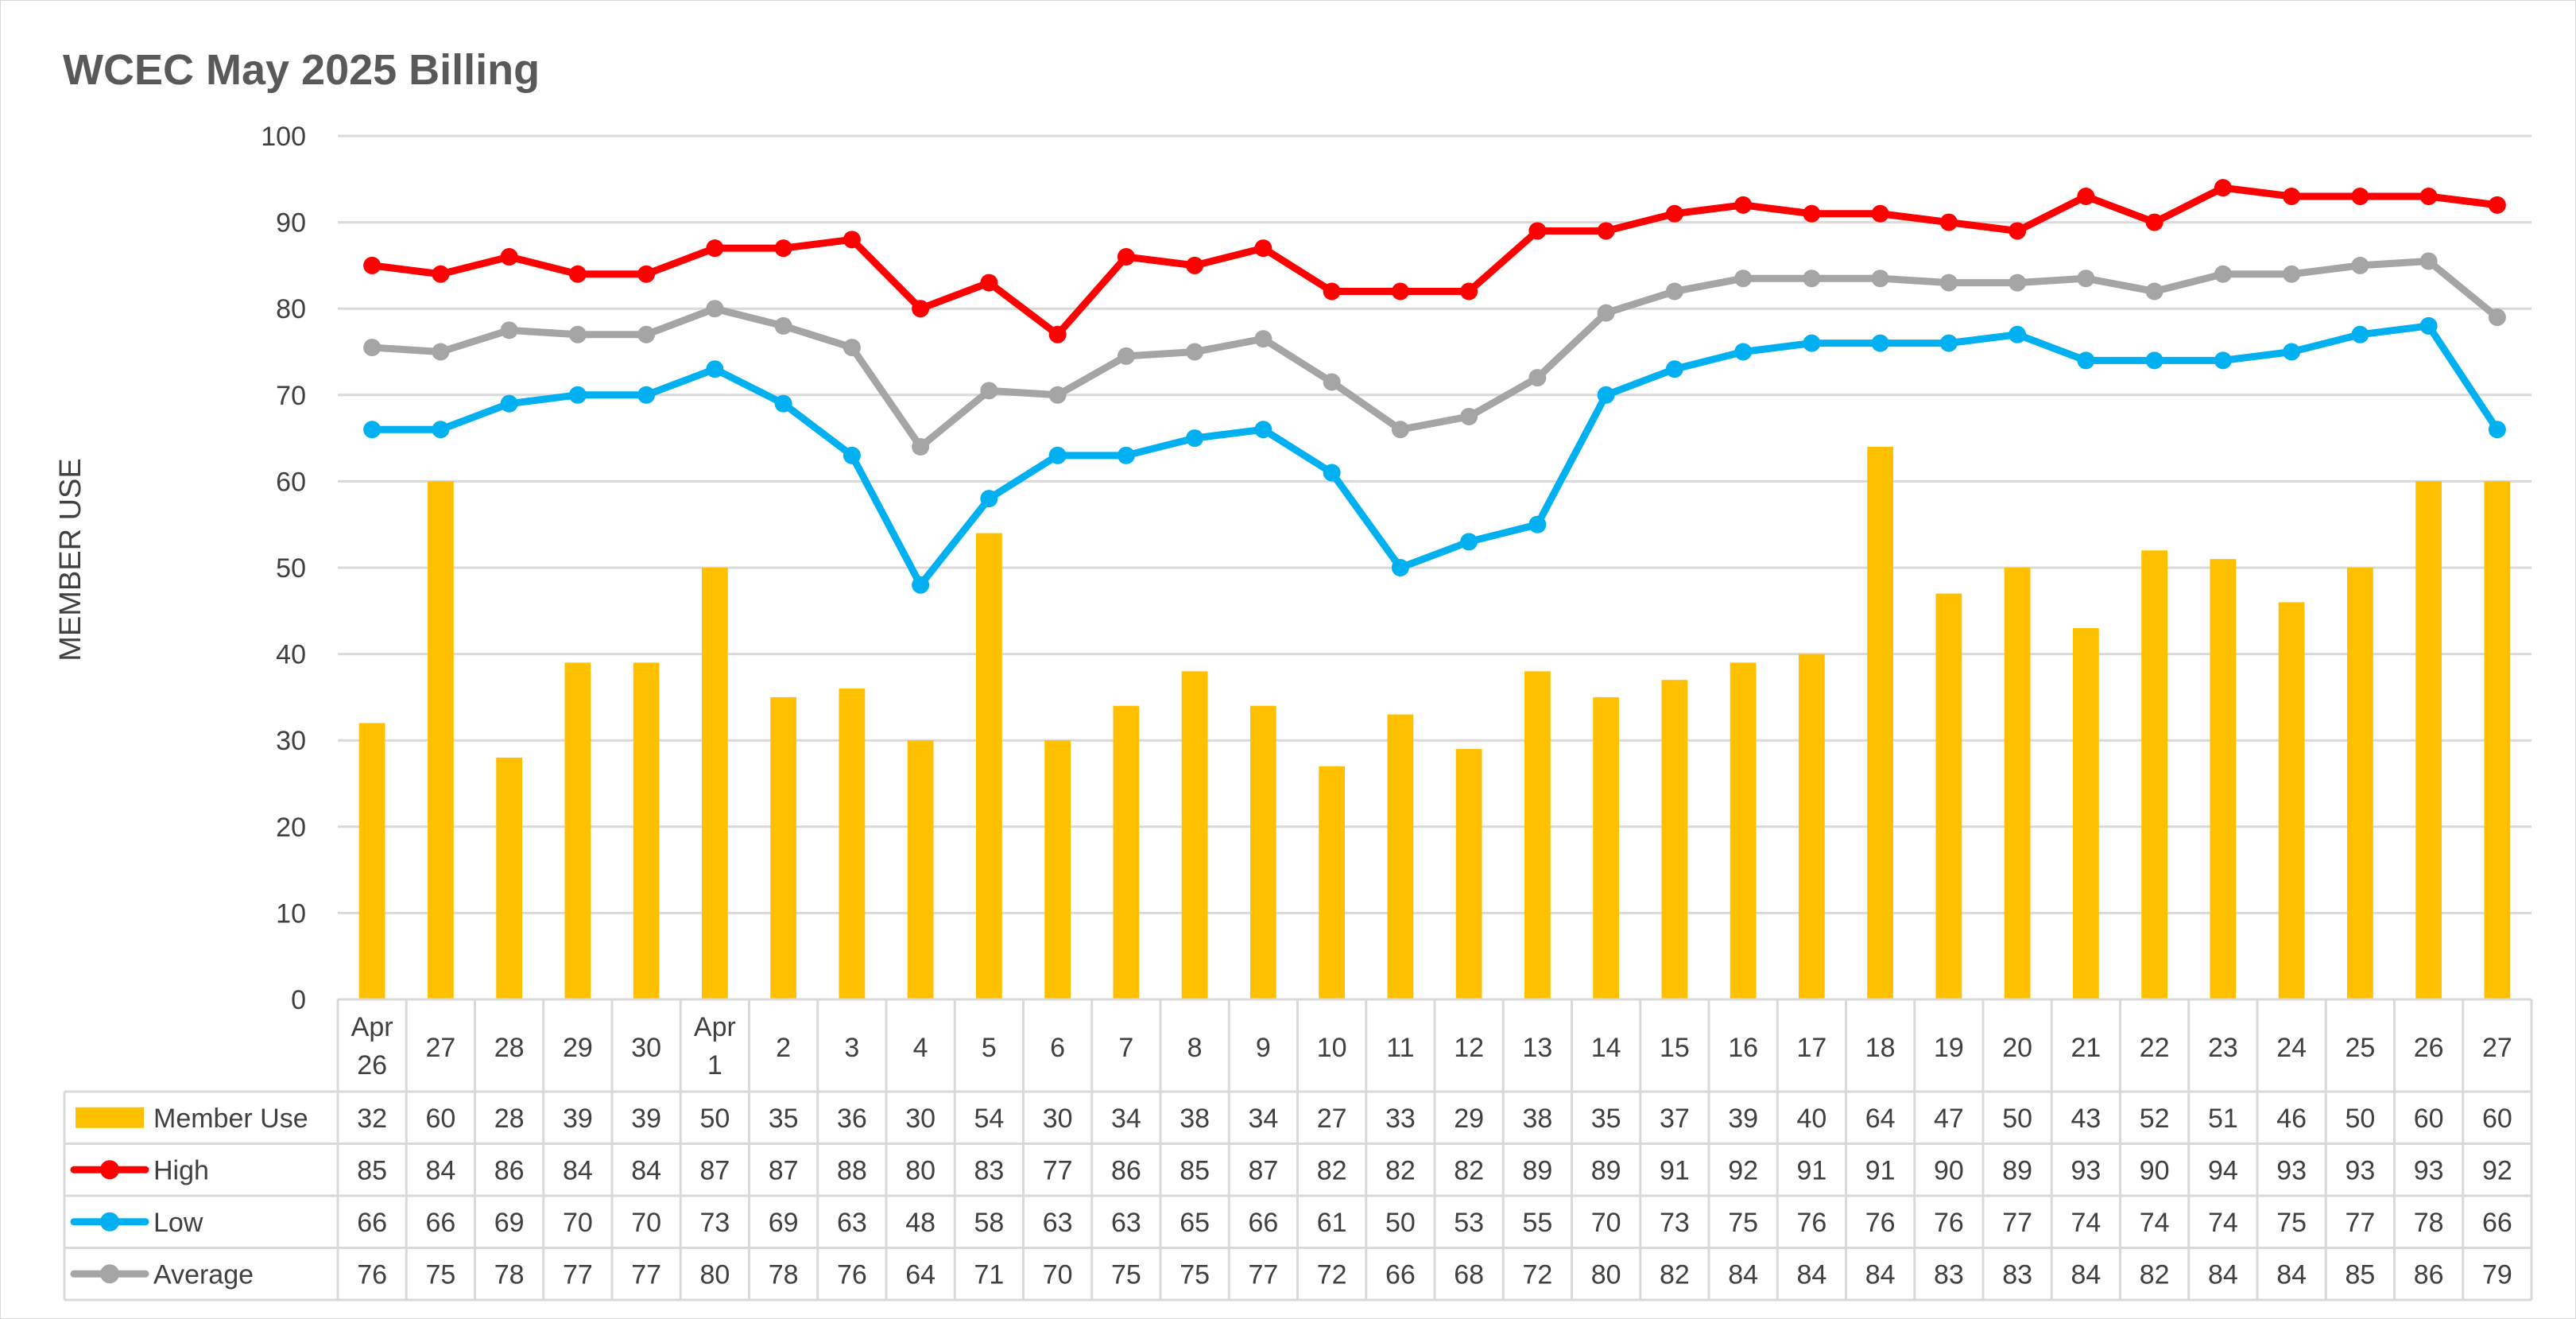 This screenshot has height=1319, width=2576. What do you see at coordinates (1469, 1223) in the screenshot?
I see `data-label: 53` at bounding box center [1469, 1223].